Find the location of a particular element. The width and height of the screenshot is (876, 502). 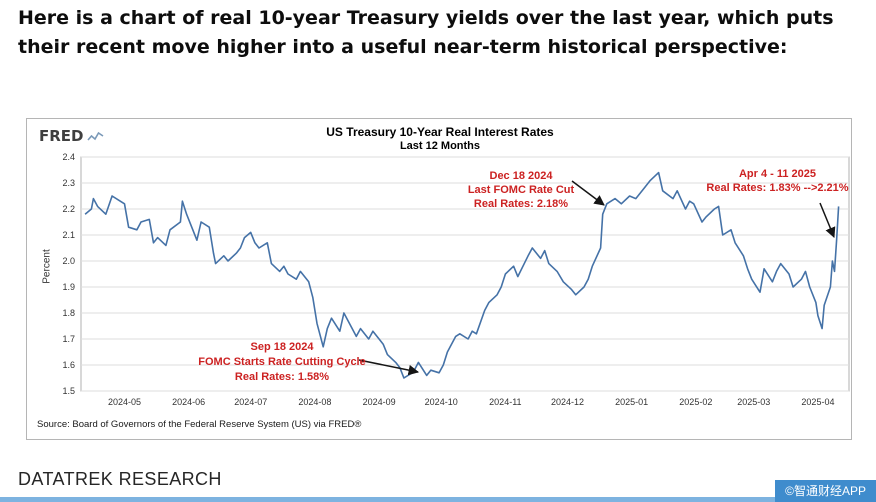

y-tick-label: 2.3 is located at coordinates (68, 183).